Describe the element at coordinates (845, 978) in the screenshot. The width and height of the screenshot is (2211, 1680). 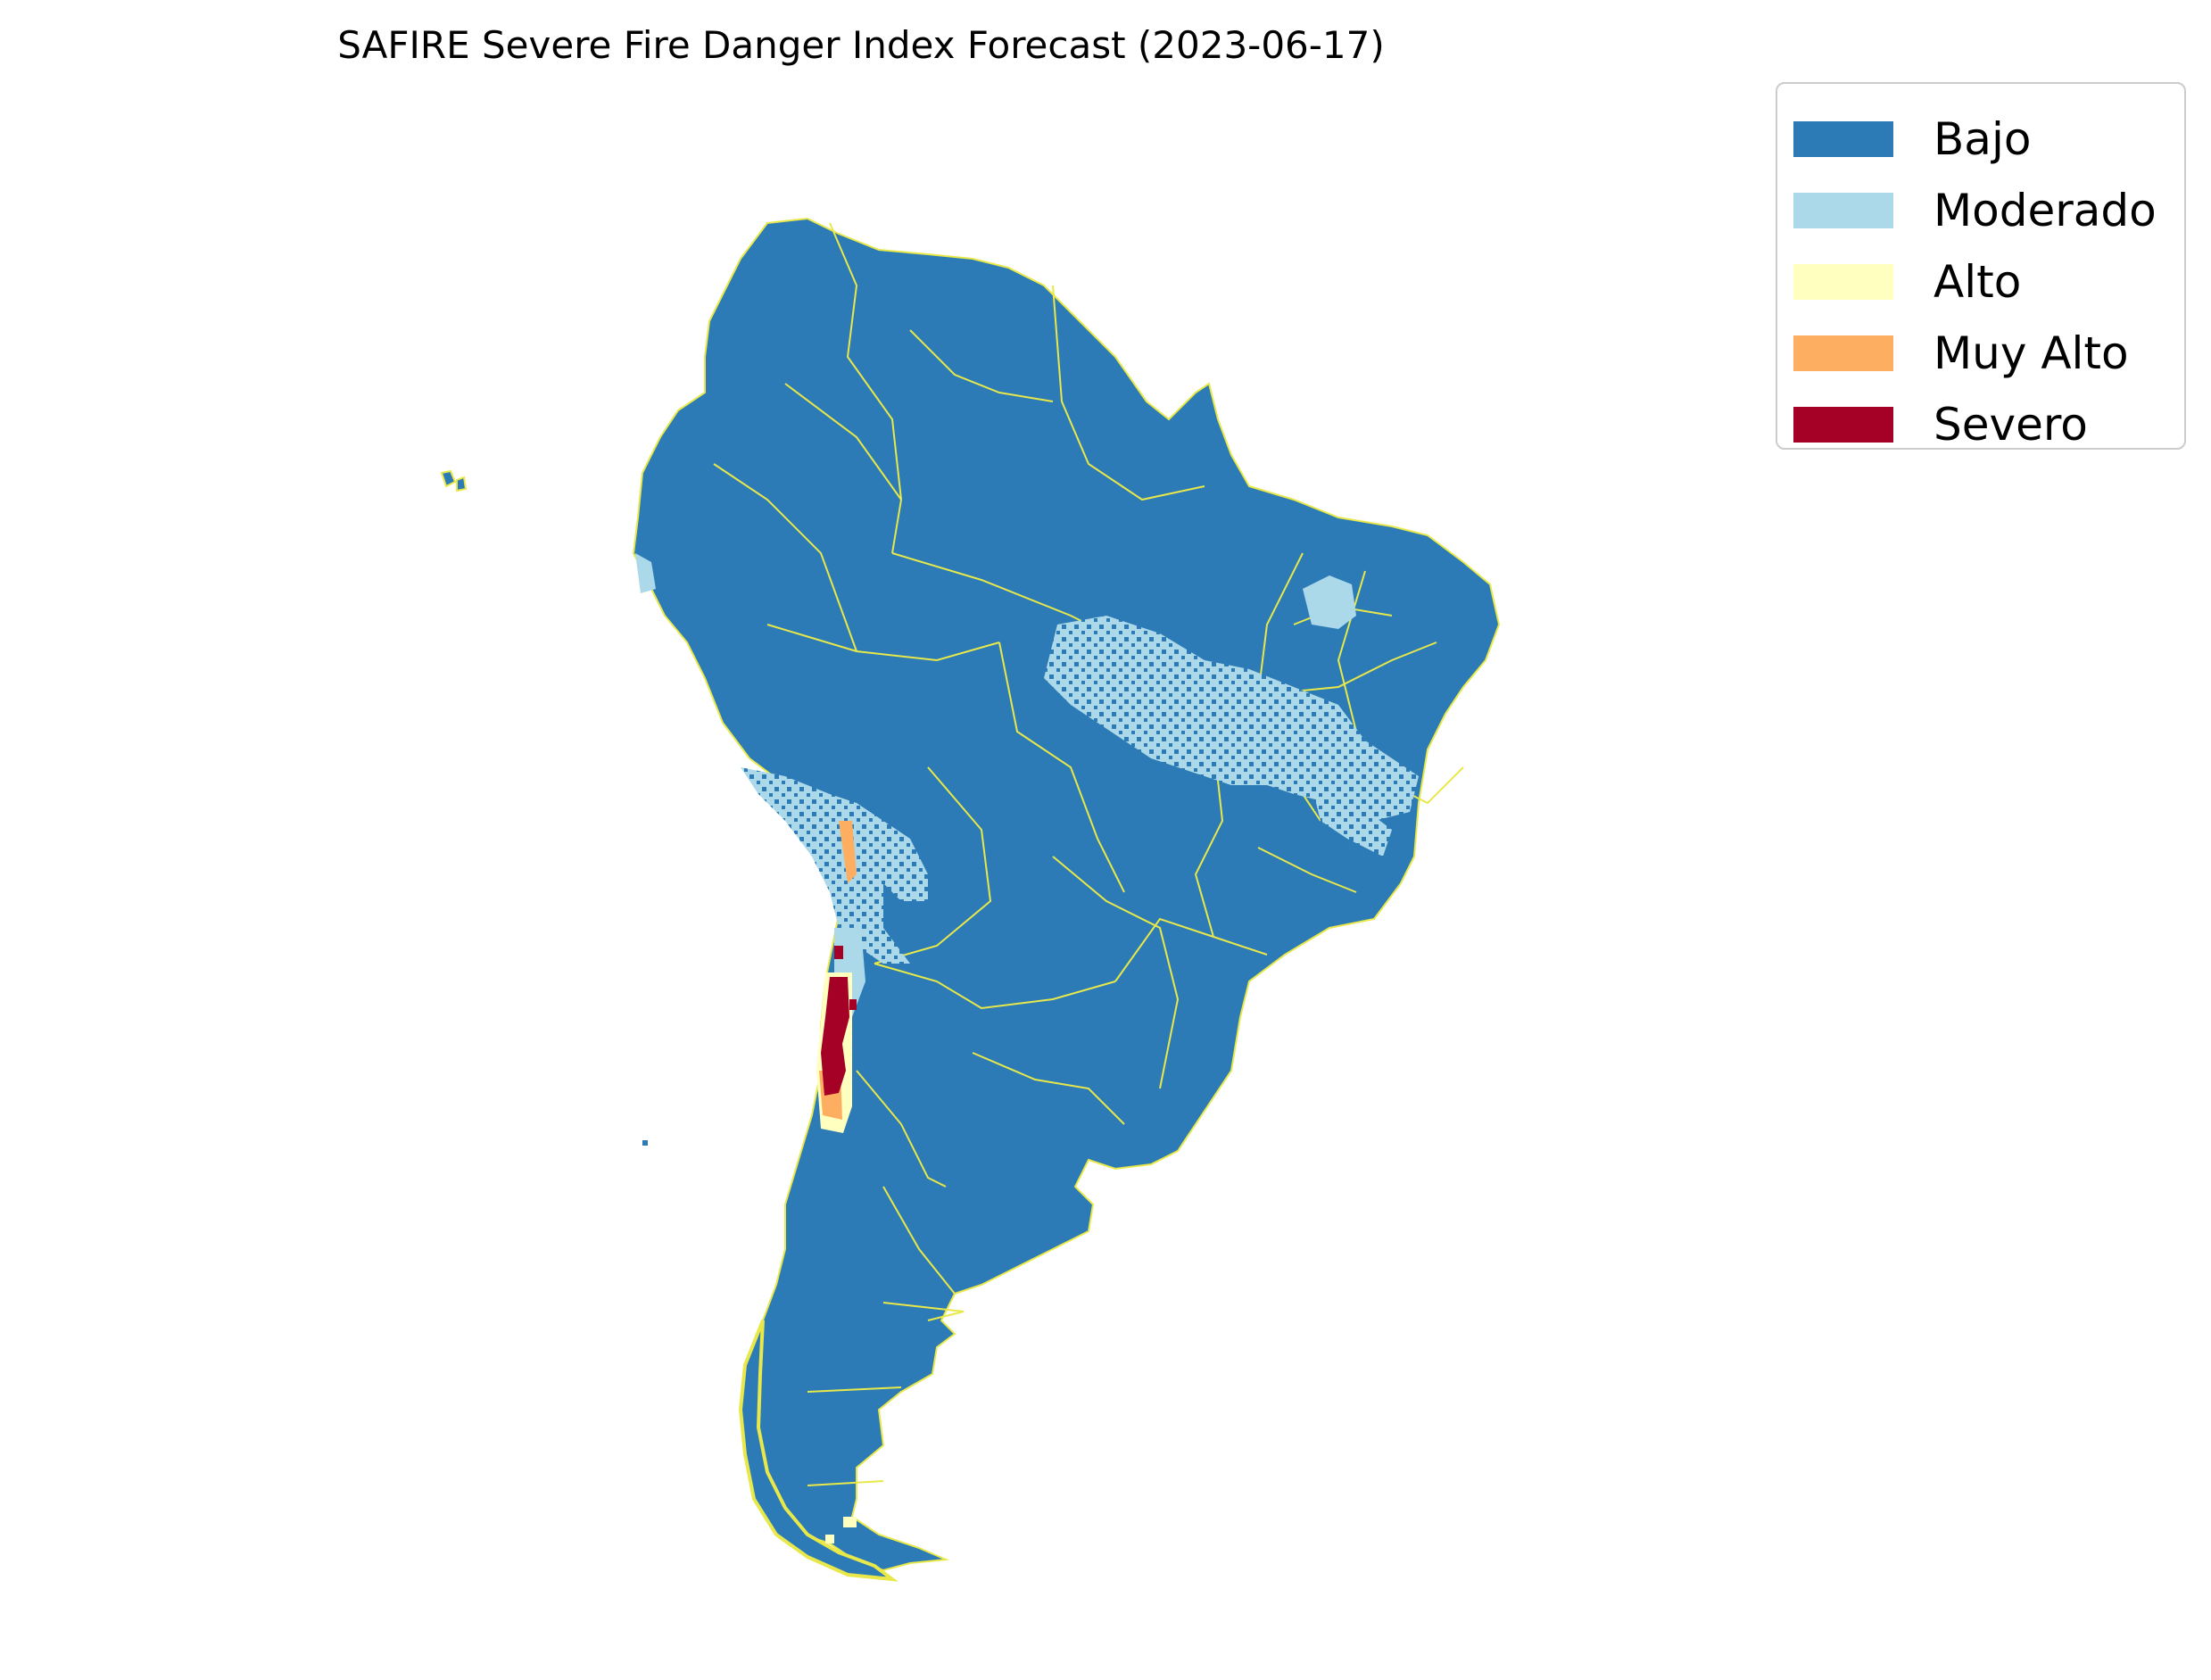
I see `severo-speckle` at that location.